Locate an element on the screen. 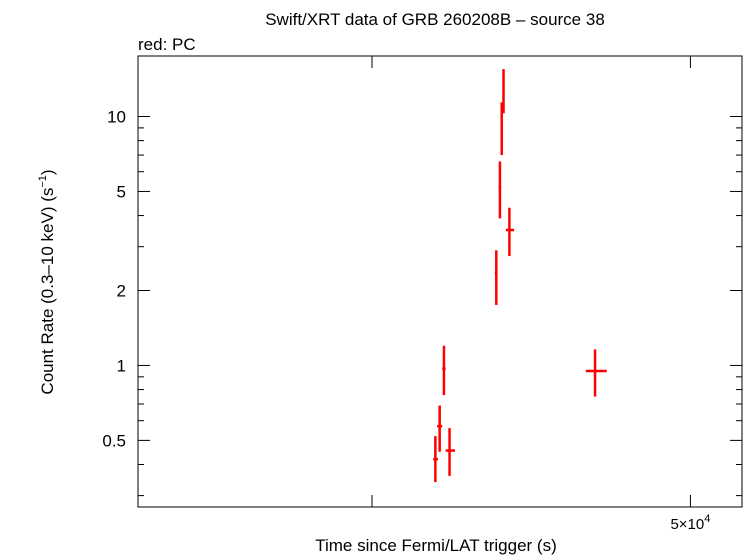  x-tick-label: 5×10⁴ is located at coordinates (690, 523).